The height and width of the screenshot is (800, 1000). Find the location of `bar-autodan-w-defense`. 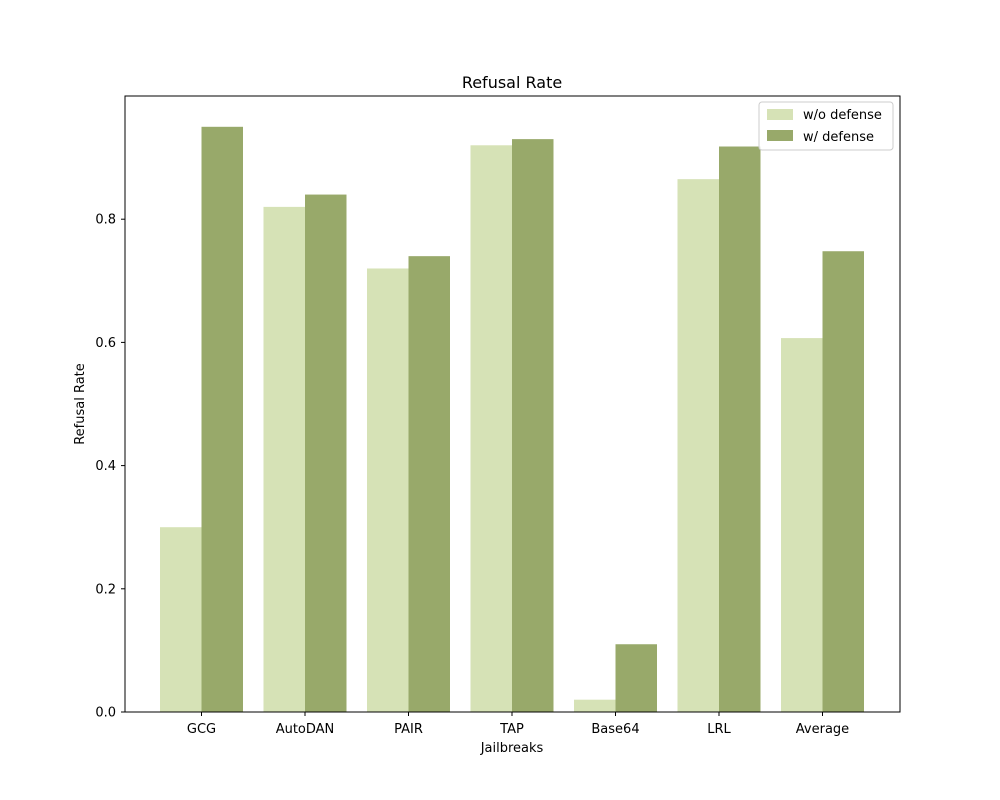

bar-autodan-w-defense is located at coordinates (326, 453).